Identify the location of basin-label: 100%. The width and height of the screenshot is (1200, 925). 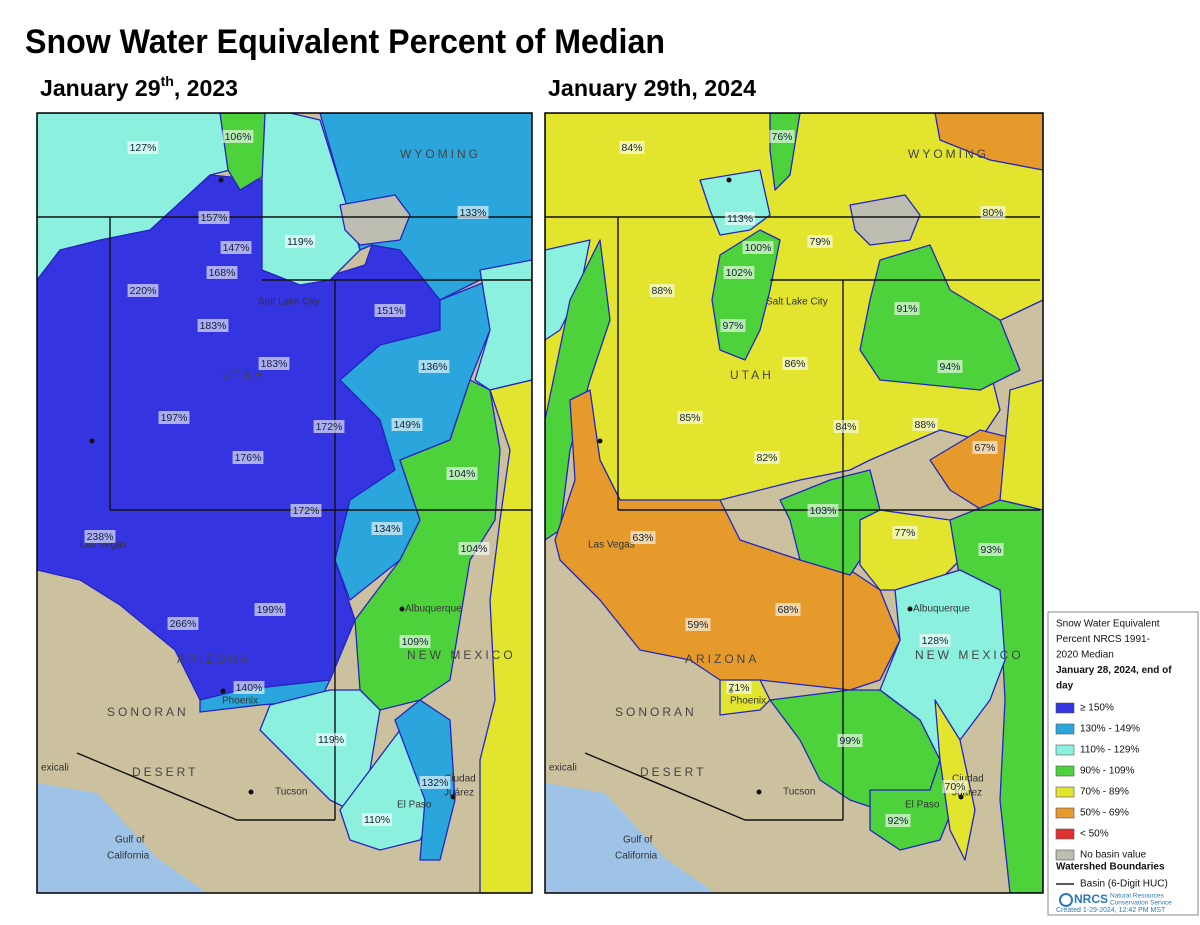
(758, 248).